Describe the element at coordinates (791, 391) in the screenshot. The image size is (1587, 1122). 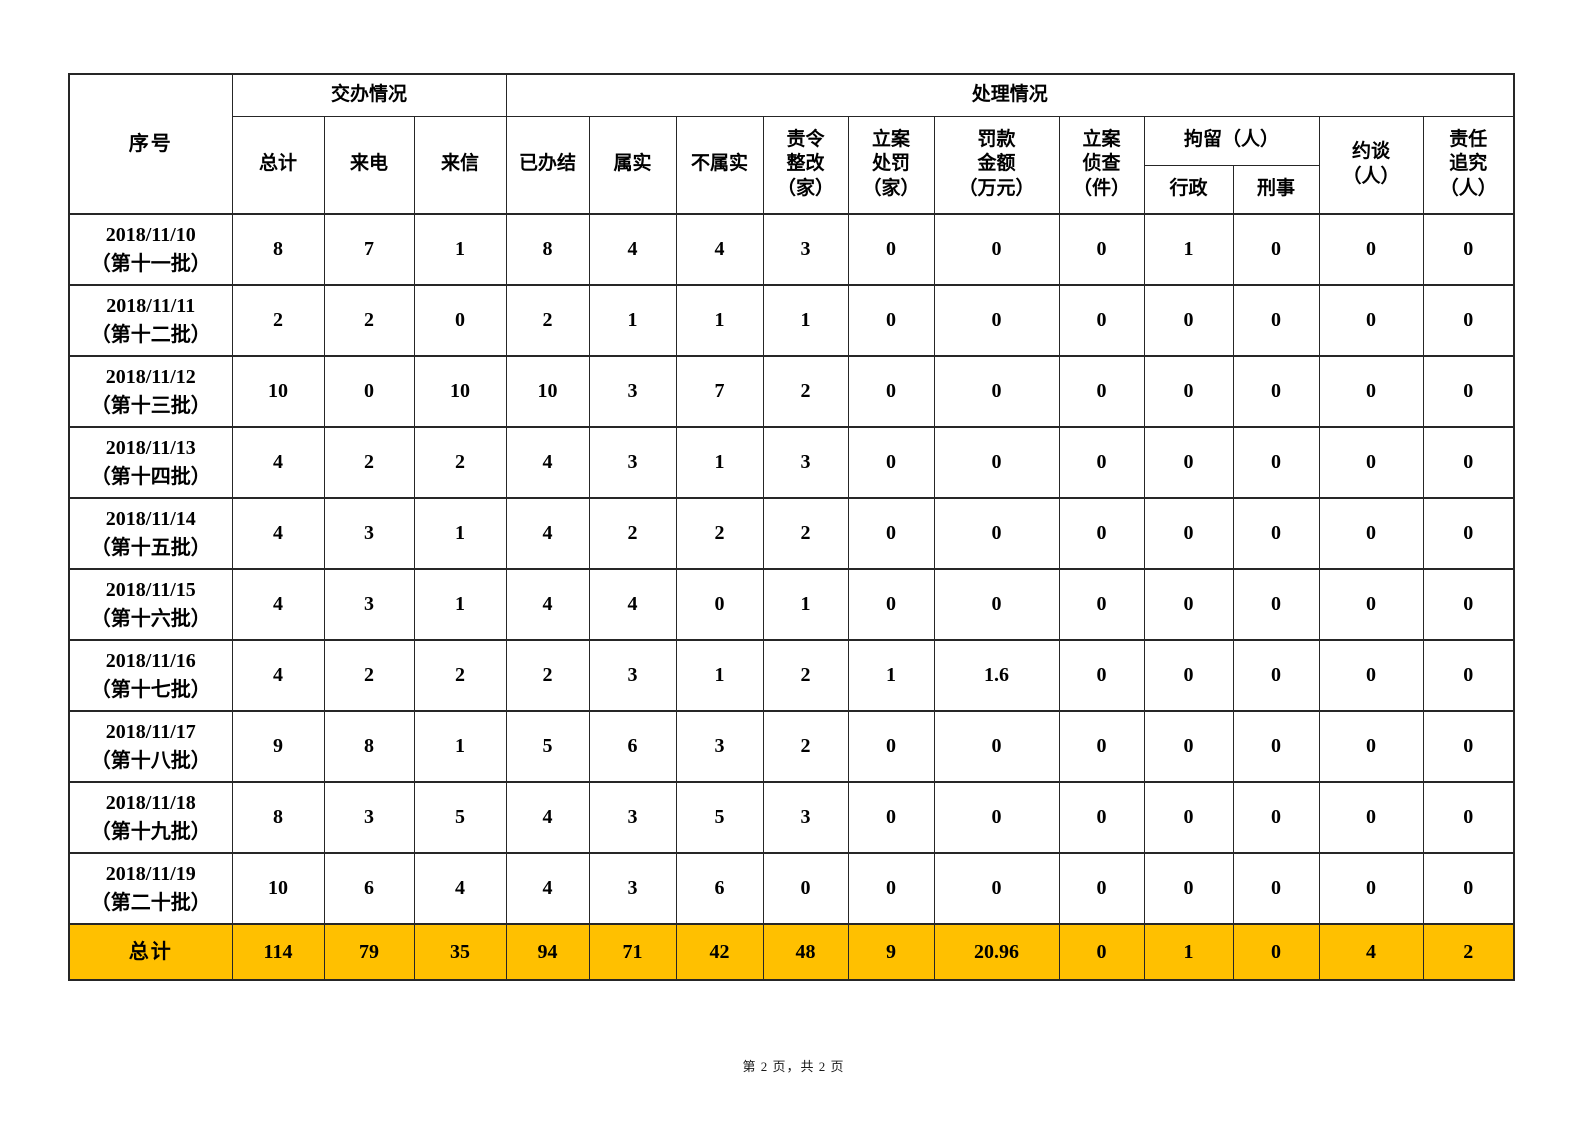
I see `table-row: 2018/11/12 （第十三批） 10 0 10 10 3 7 2 0 0 0 0 0 0 0` at that location.